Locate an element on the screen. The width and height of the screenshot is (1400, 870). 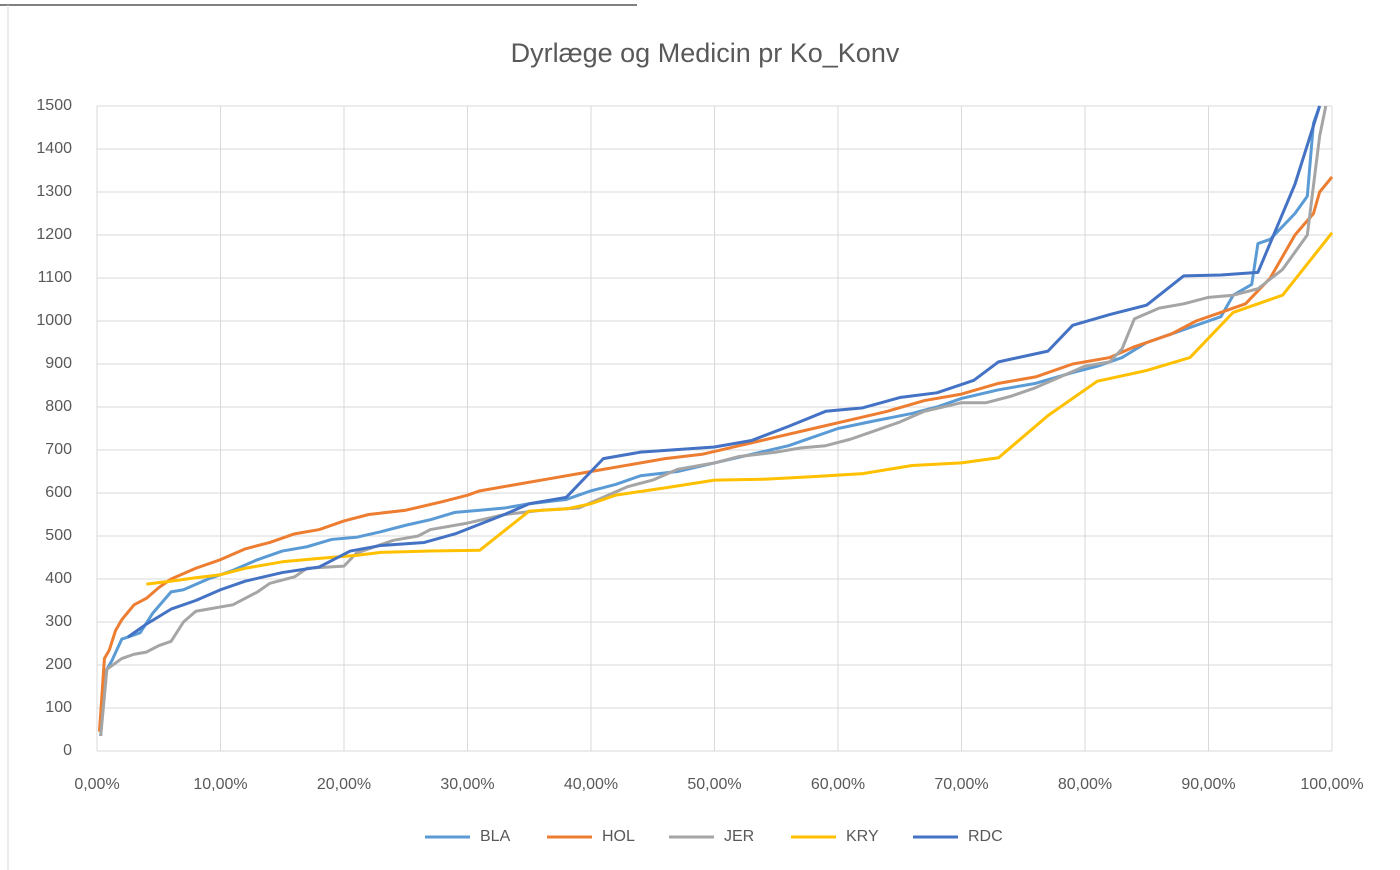
y-tick-label: 500 is located at coordinates (58, 535).